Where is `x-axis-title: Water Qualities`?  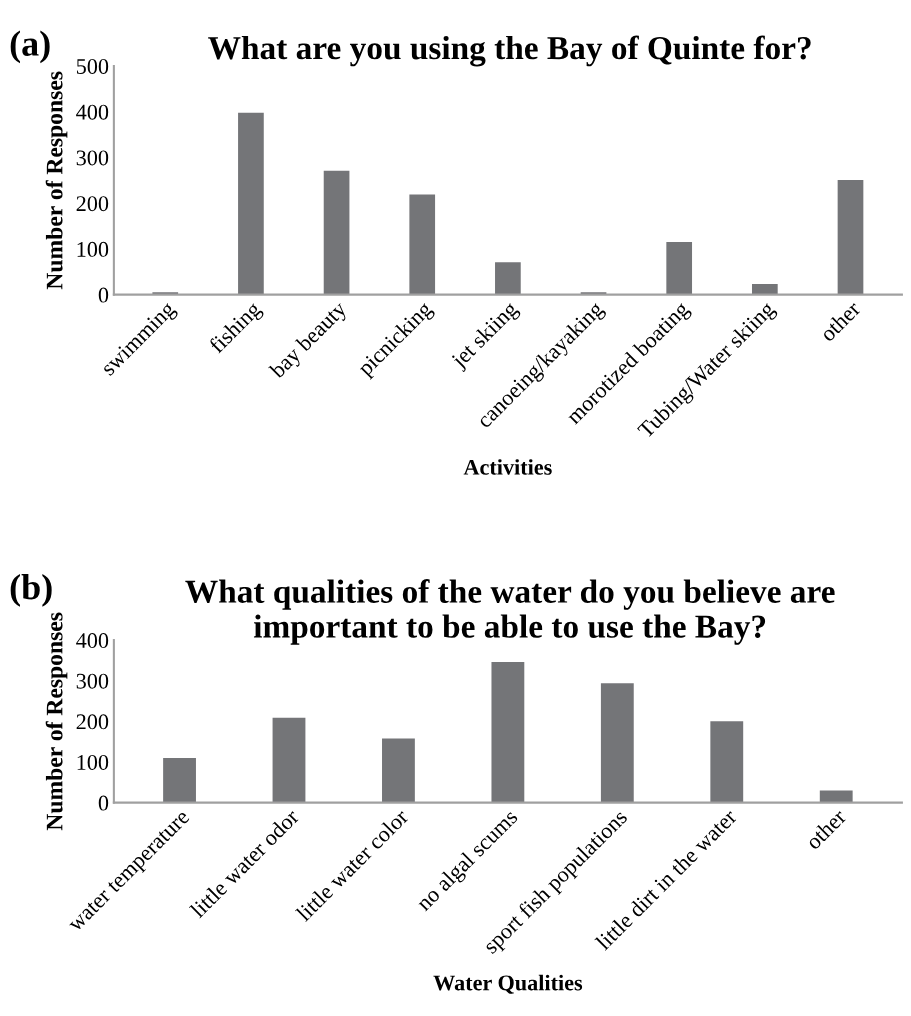
x-axis-title: Water Qualities is located at coordinates (508, 984).